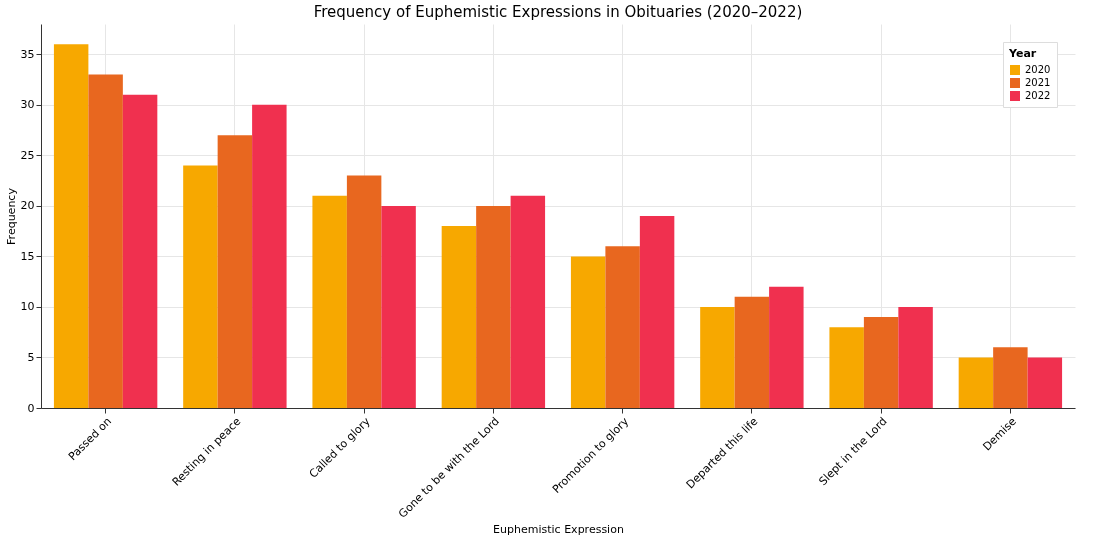  I want to click on legend-label: 2021, so click(1038, 82).